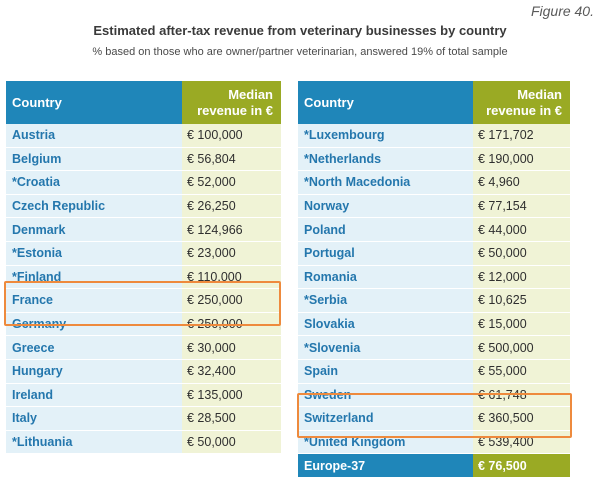 The image size is (600, 478). What do you see at coordinates (94, 300) in the screenshot?
I see `country-cell: France` at bounding box center [94, 300].